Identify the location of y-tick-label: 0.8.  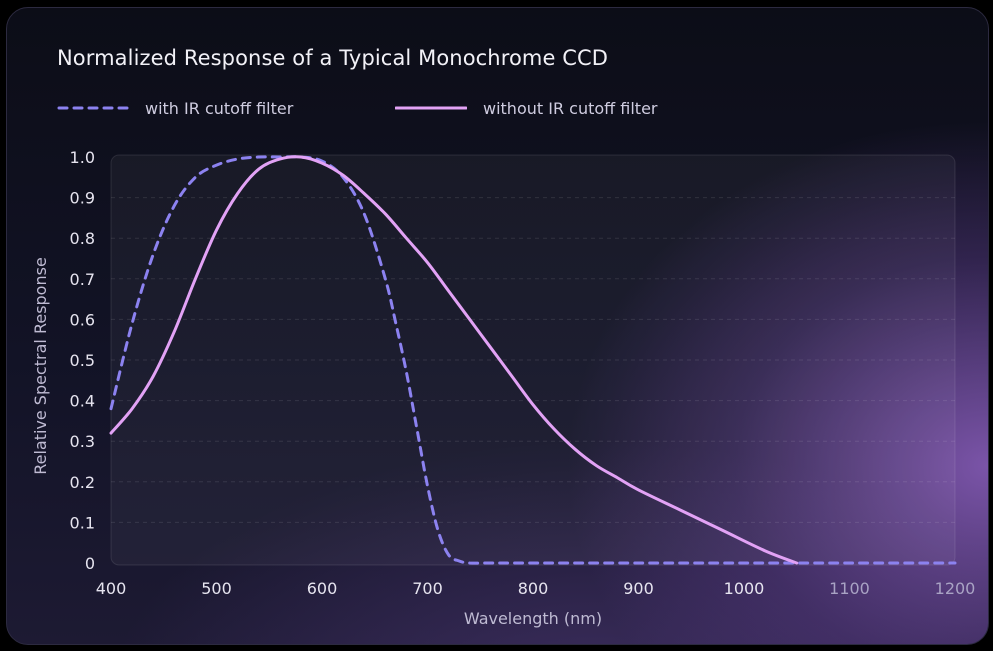
(82, 238).